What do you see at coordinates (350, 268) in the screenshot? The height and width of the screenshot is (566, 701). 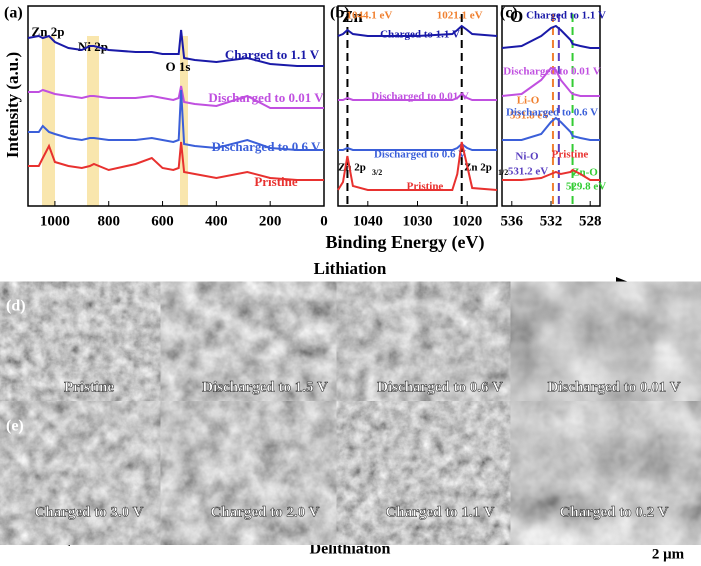 I see `lithiation-label: Lithiation` at bounding box center [350, 268].